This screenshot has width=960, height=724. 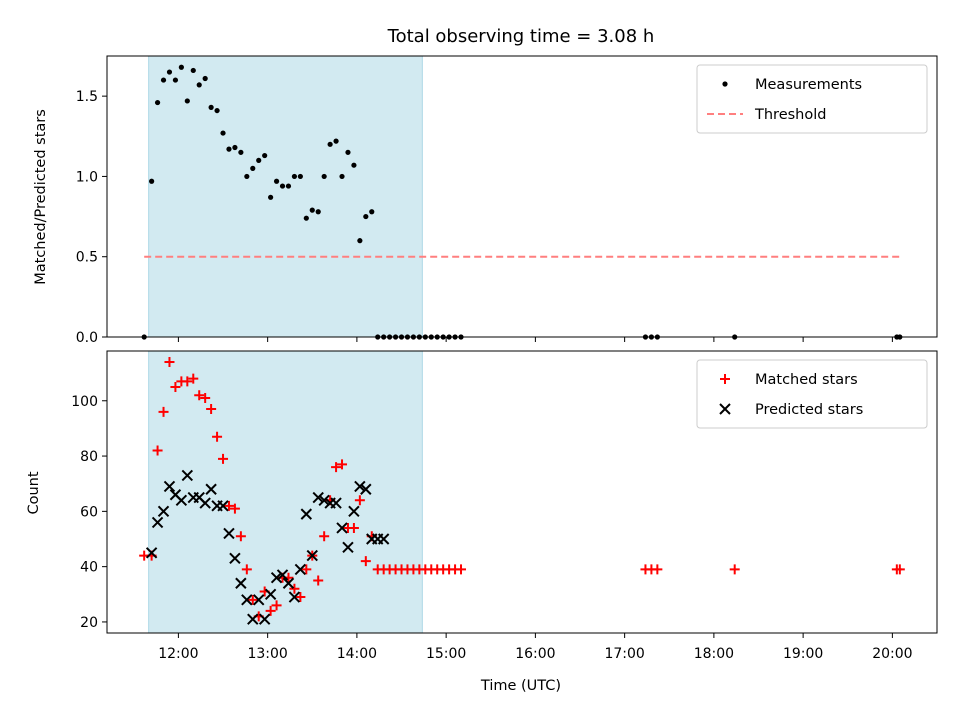 What do you see at coordinates (624, 654) in the screenshot?
I see `x-tick-label: 17:00` at bounding box center [624, 654].